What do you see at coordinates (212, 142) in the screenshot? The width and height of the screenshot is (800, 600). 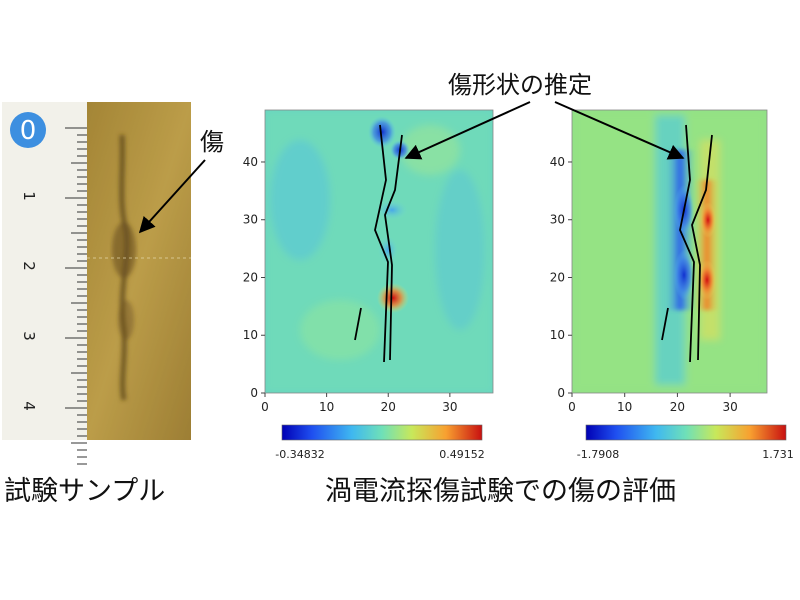 I see `flaw-label: 傷` at bounding box center [212, 142].